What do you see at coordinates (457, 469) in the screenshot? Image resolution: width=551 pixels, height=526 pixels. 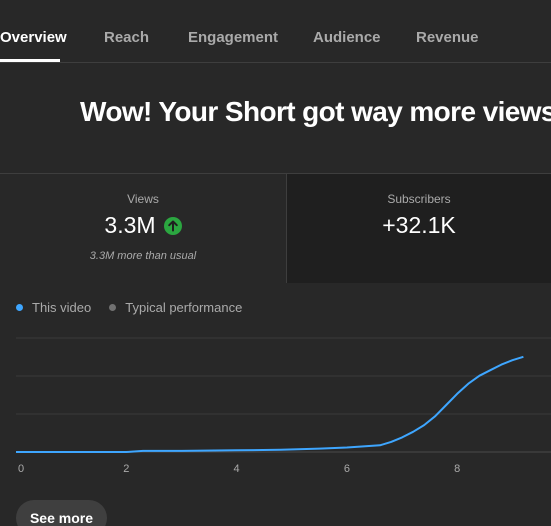 I see `x-tick-label: 8` at bounding box center [457, 469].